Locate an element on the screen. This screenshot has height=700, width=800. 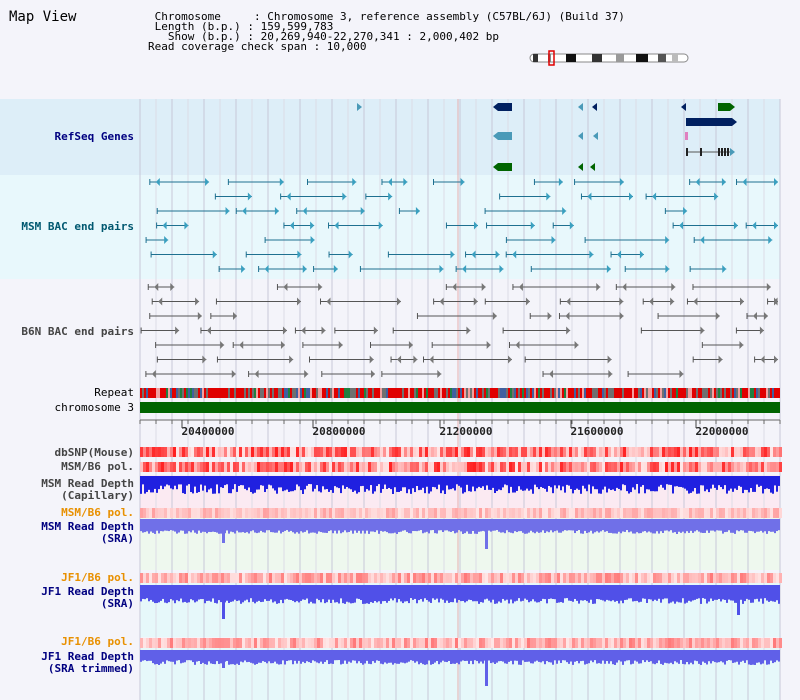
chromosome-bar is located at coordinates (460, 407).